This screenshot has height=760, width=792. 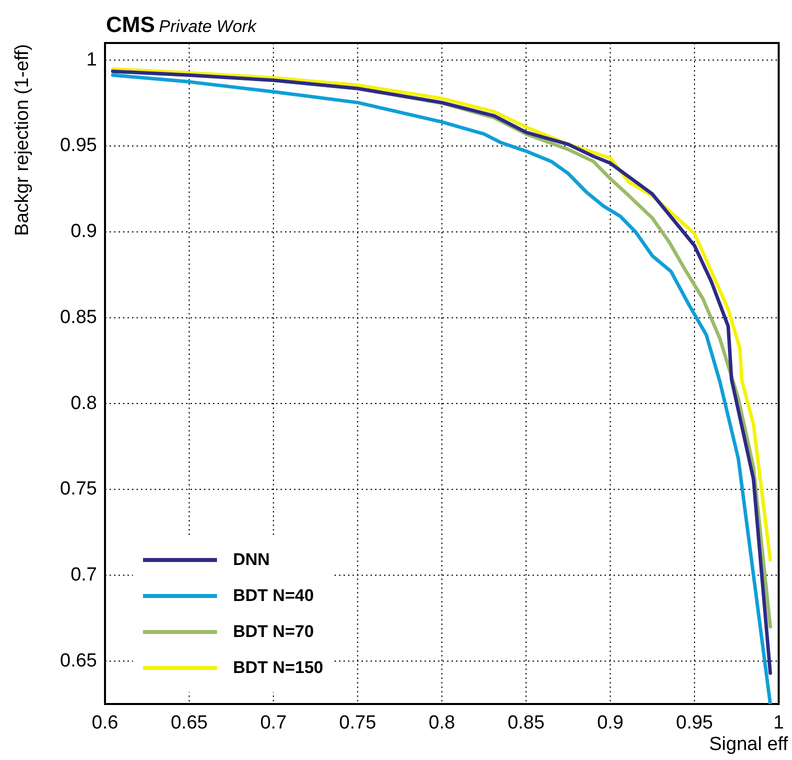 I want to click on x-tick-label: 0.65, so click(x=189, y=723).